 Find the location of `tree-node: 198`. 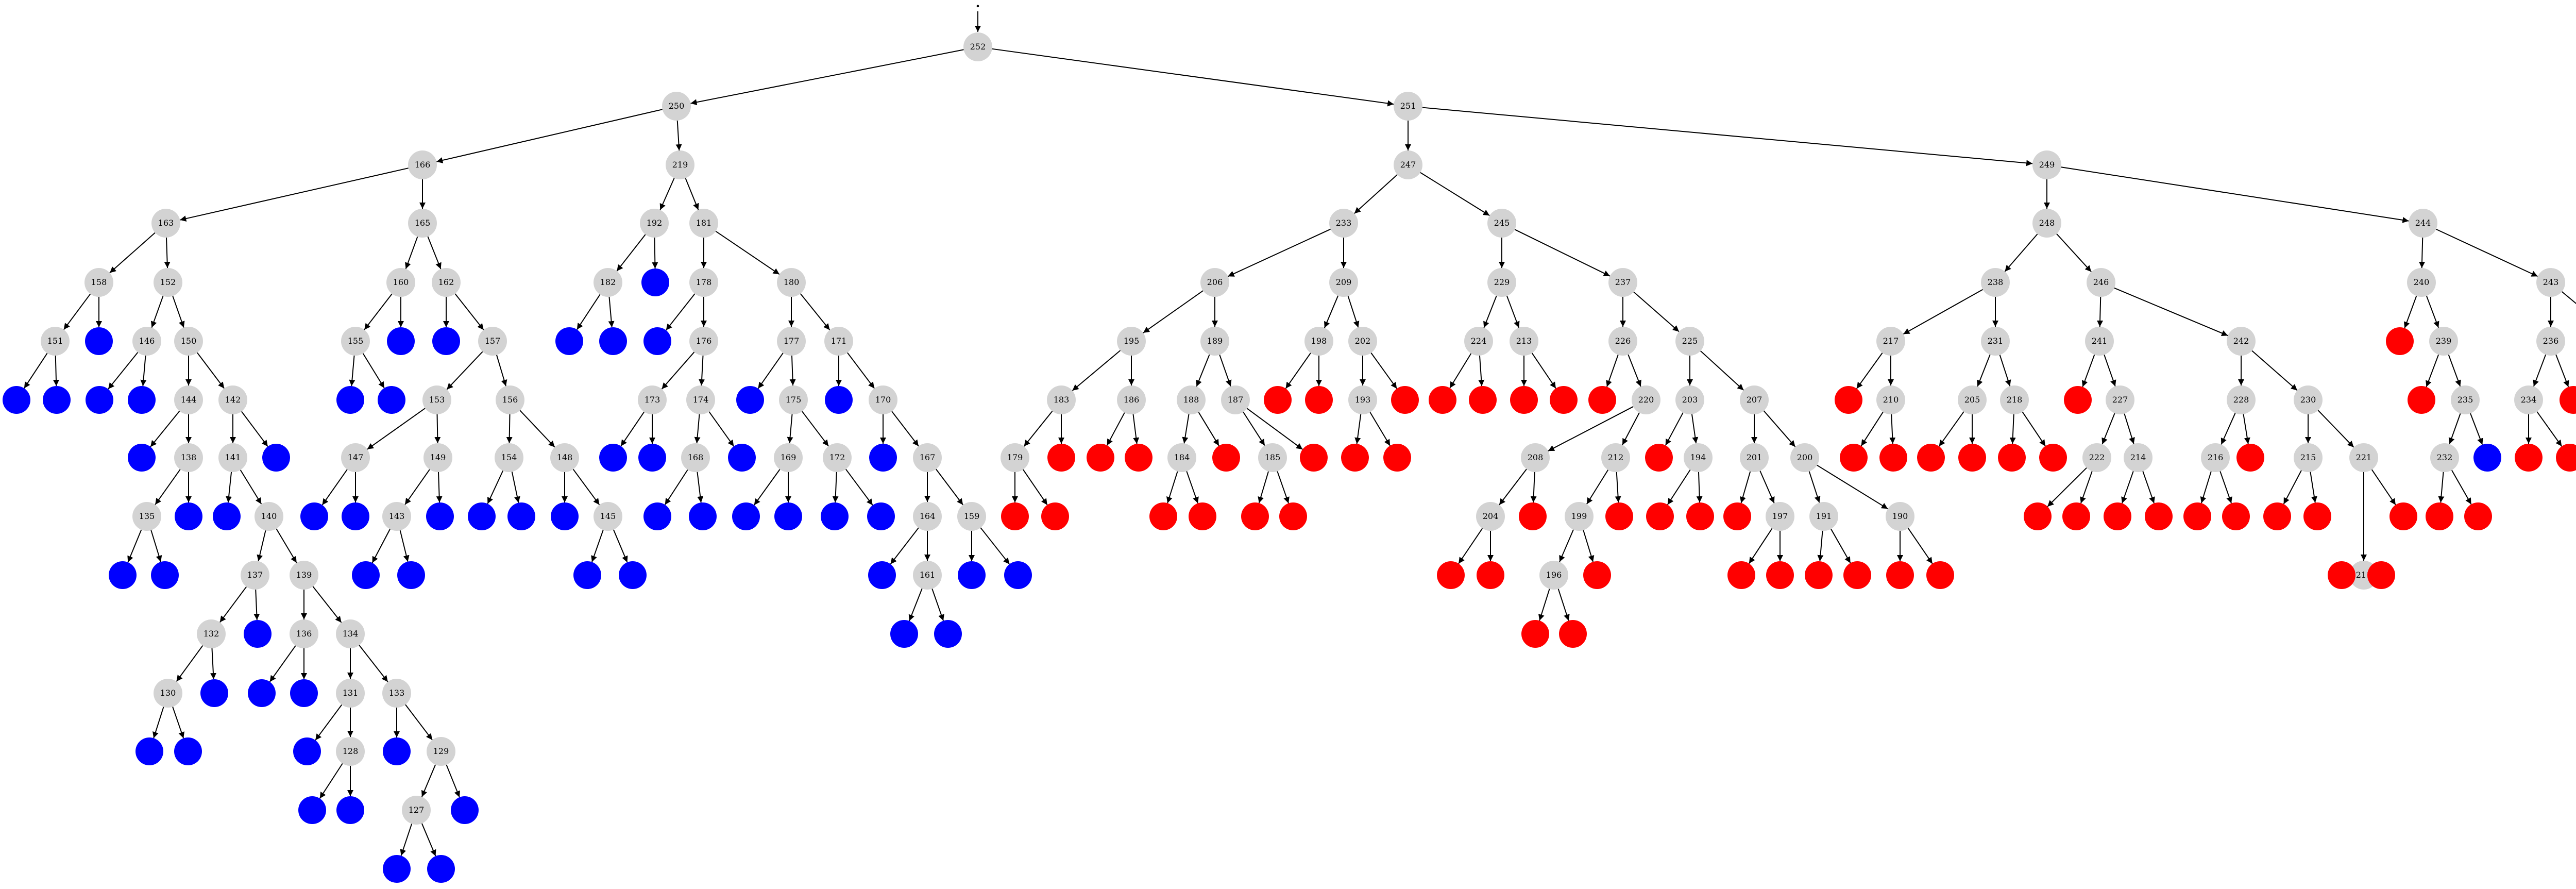

tree-node: 198 is located at coordinates (1318, 341).